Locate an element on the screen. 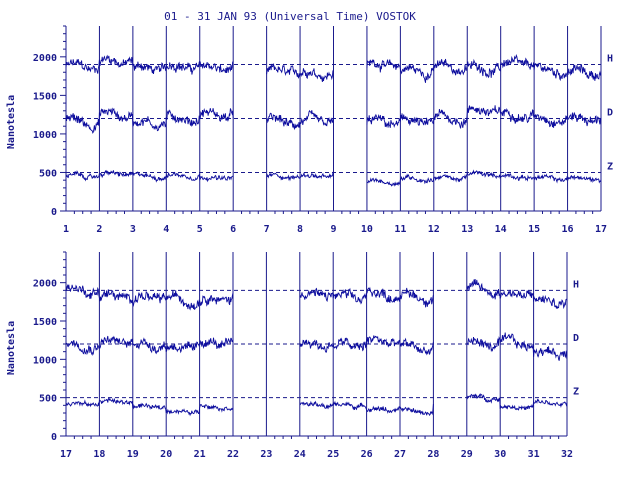 This screenshot has width=640, height=480. x-tick-label: 5 is located at coordinates (200, 229).